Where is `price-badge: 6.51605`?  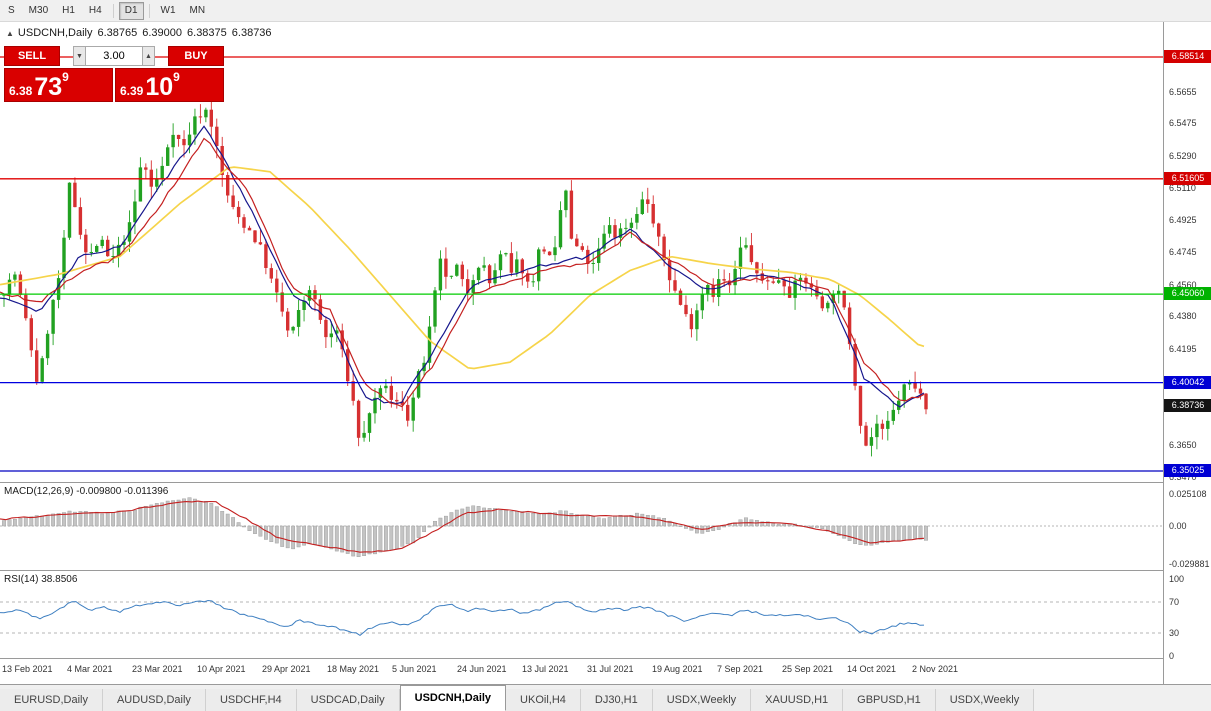 price-badge: 6.51605 is located at coordinates (1187, 178).